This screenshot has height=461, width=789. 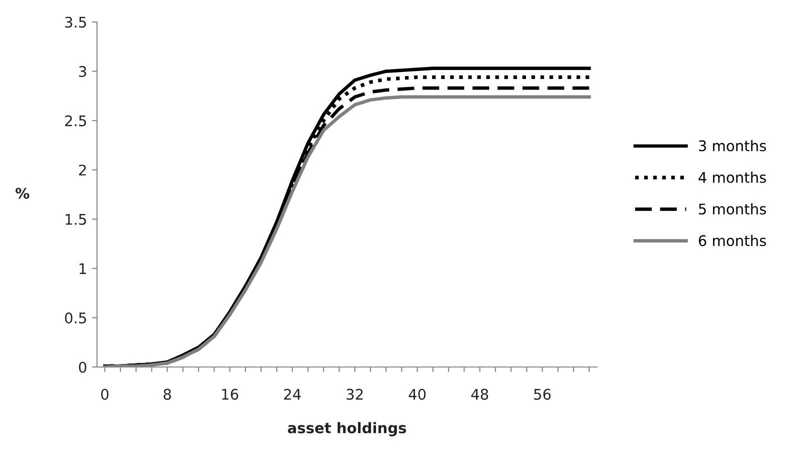 What do you see at coordinates (292, 394) in the screenshot?
I see `x-tick-label: 24` at bounding box center [292, 394].